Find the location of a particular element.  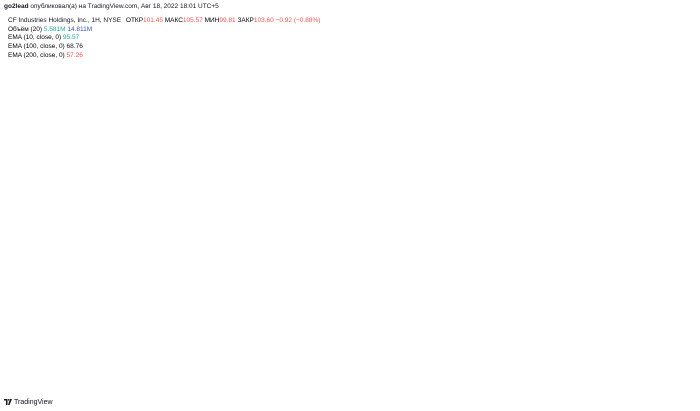

time-axis-ticks: 2015 2016 2017 2018 2019 2020 2021 2022 2023 is located at coordinates (316, 389).